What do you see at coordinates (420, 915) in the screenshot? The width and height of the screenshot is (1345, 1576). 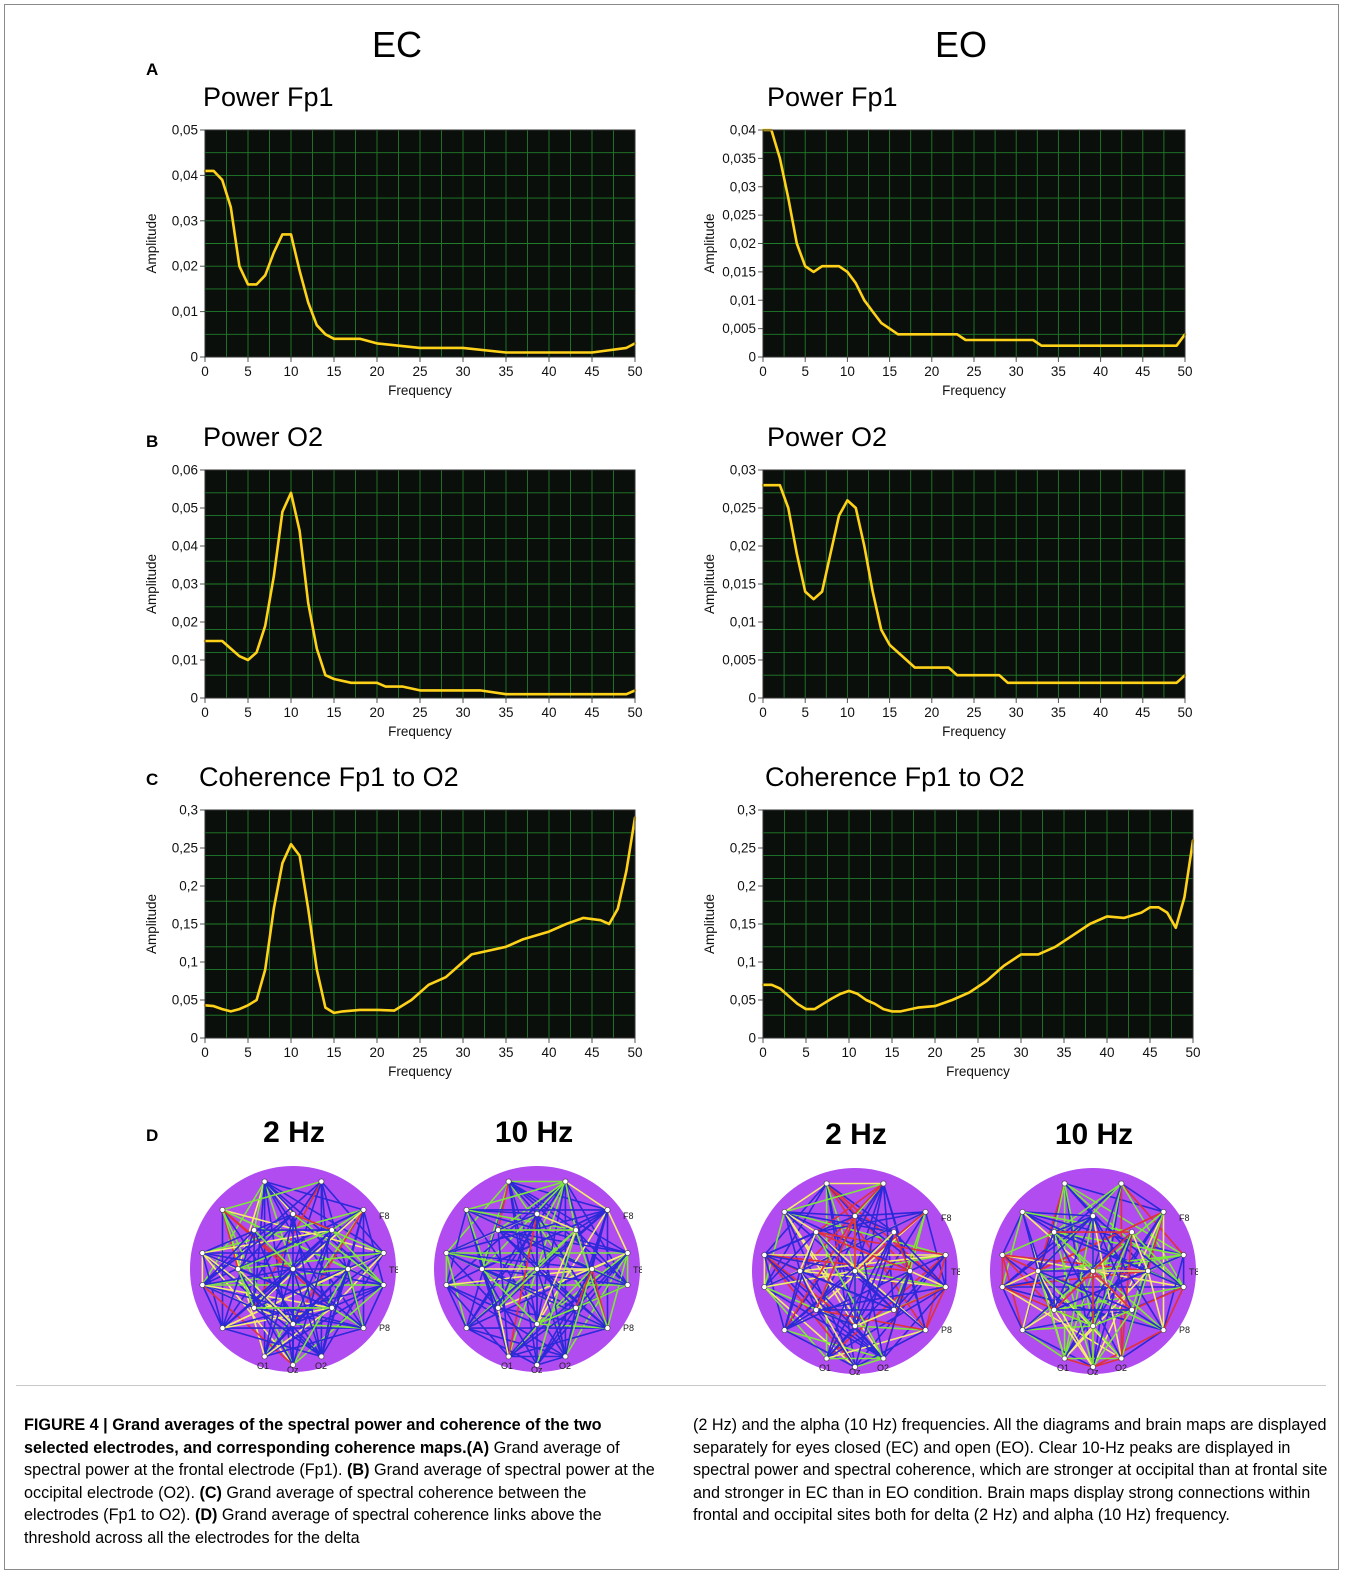 I see `series-line` at bounding box center [420, 915].